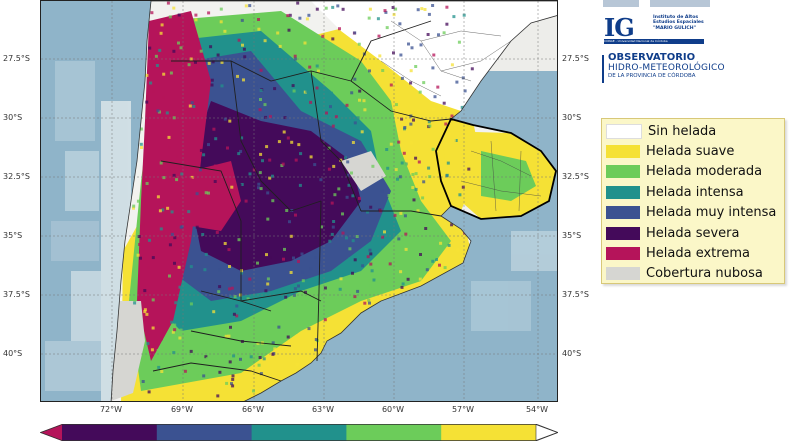 The height and width of the screenshot is (445, 800). Describe the element at coordinates (652, 57) in the screenshot. I see `observatorio-logo-line1: OBSERVATORIO` at that location.